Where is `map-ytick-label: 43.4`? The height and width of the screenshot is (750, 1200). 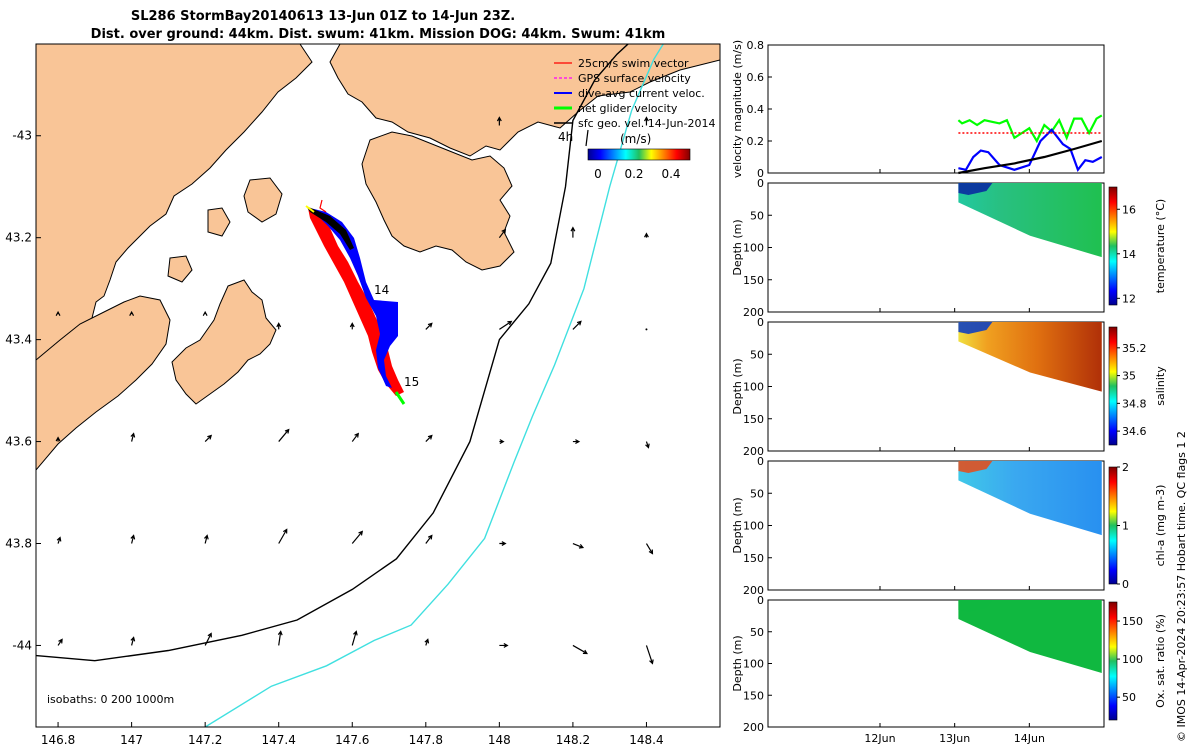
map-ytick-label: 43.4 is located at coordinates (18, 340).